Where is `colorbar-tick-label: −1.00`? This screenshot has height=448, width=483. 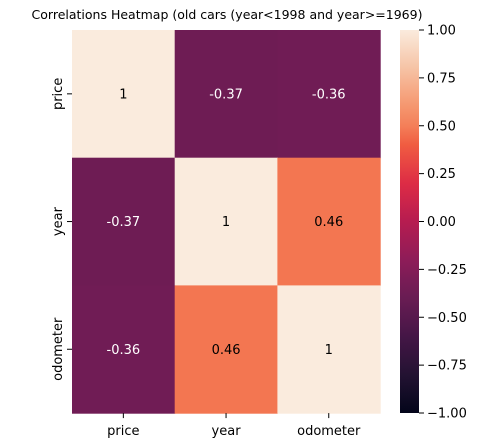 colorbar-tick-label: −1.00 is located at coordinates (447, 414).